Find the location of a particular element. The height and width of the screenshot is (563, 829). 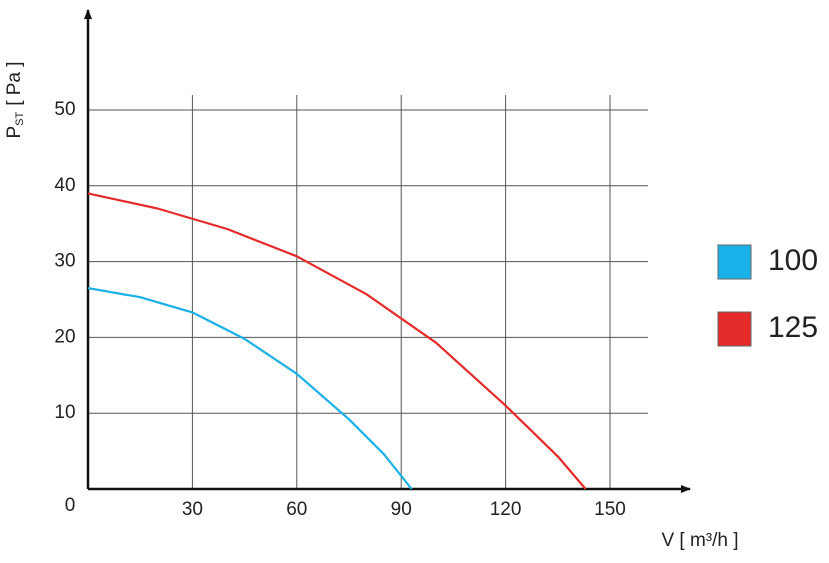

x-tick-label: 90 is located at coordinates (401, 509).